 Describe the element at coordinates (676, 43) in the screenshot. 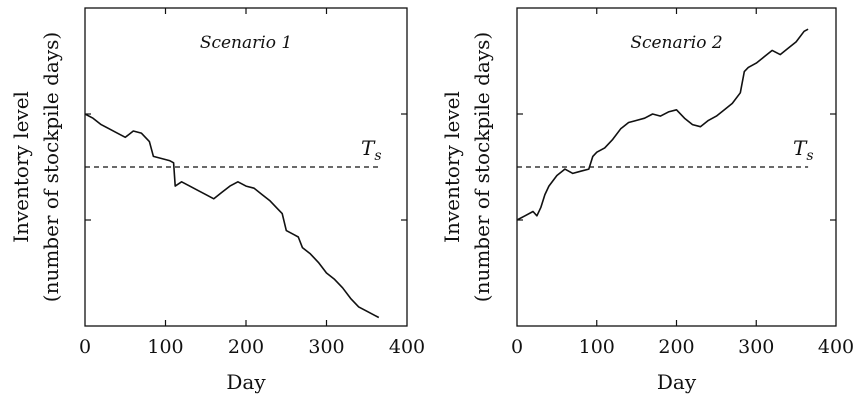

I see `chart-title: Scenario 2` at that location.